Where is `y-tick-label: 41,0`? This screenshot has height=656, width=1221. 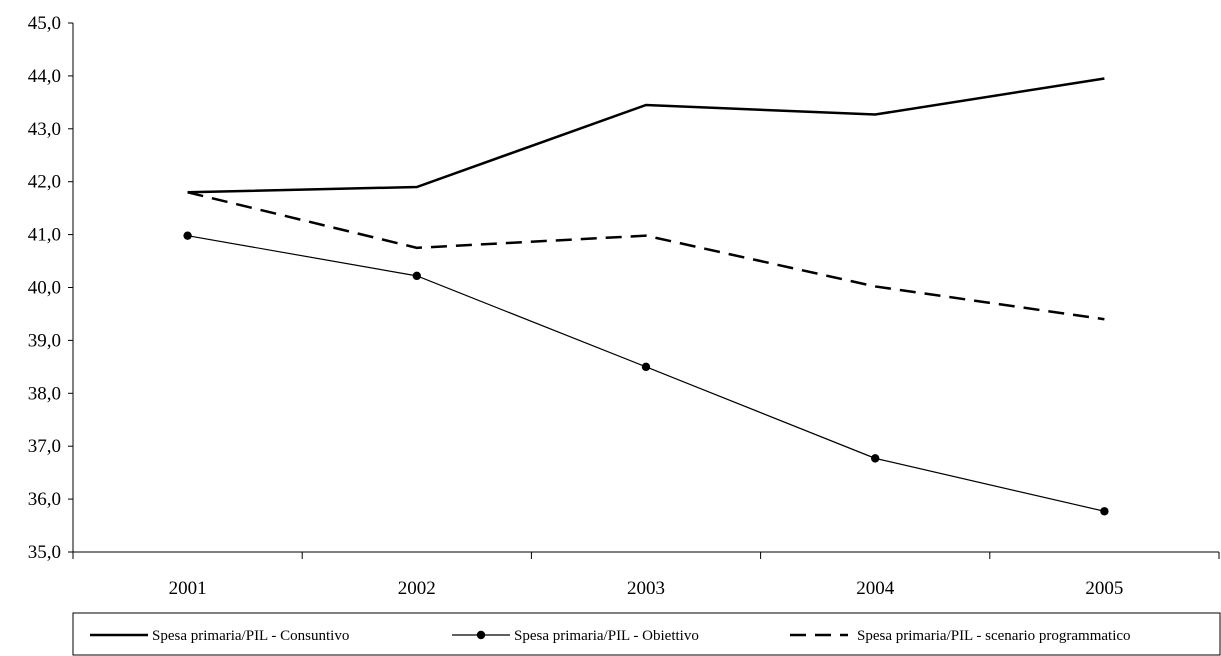 y-tick-label: 41,0 is located at coordinates (44, 235).